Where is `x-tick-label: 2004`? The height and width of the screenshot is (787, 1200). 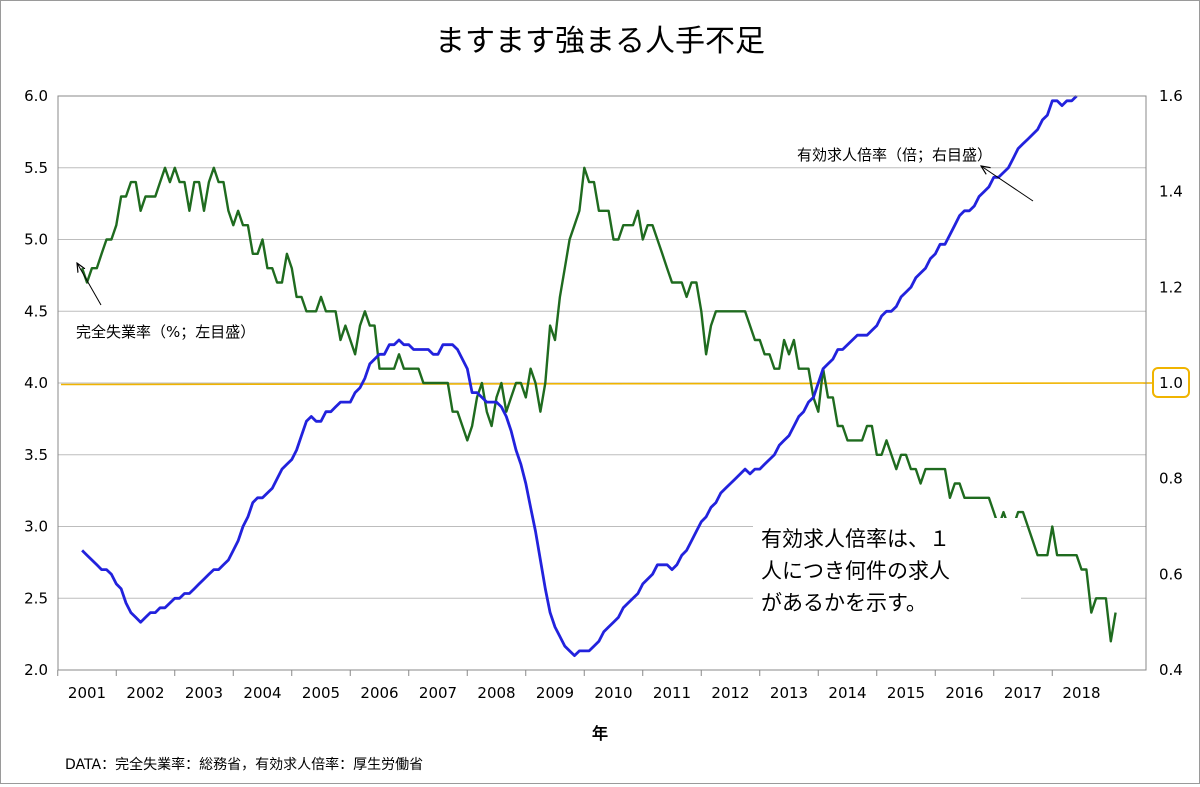 x-tick-label: 2004 is located at coordinates (262, 693).